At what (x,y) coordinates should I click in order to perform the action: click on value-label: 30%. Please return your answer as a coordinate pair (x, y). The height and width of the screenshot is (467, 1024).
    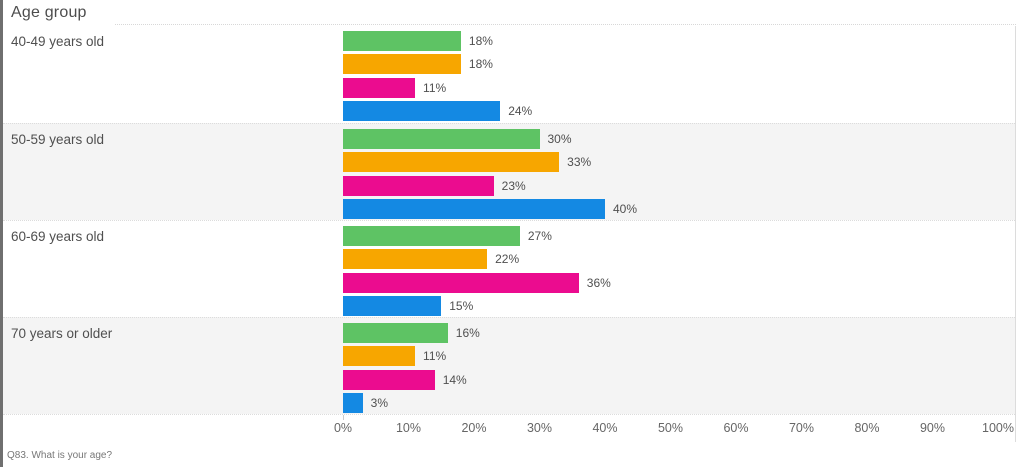
    Looking at the image, I should click on (559, 138).